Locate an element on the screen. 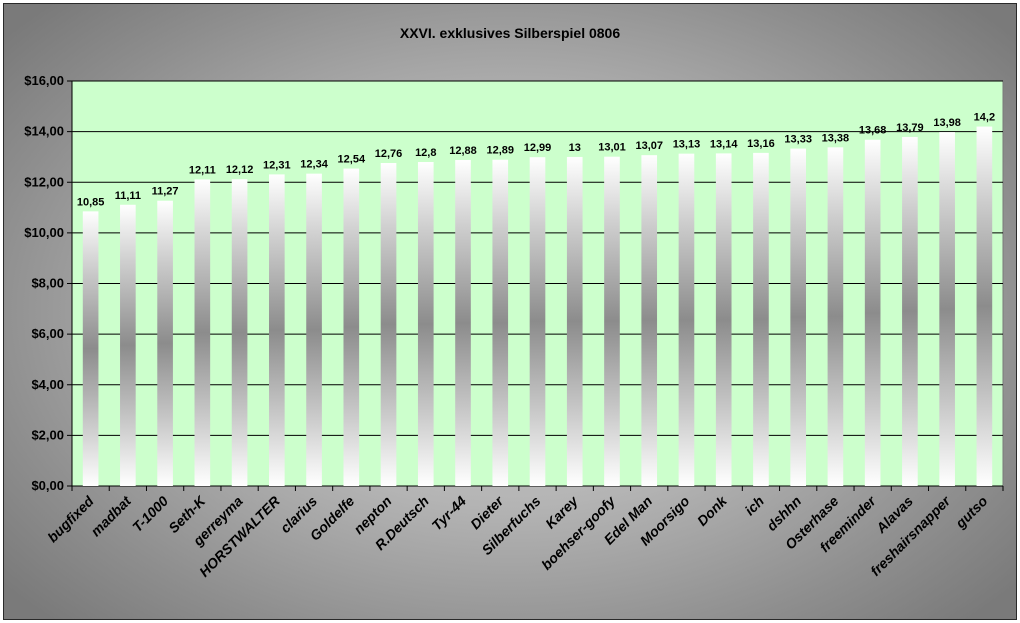  data-label: 12,34 is located at coordinates (314, 165).